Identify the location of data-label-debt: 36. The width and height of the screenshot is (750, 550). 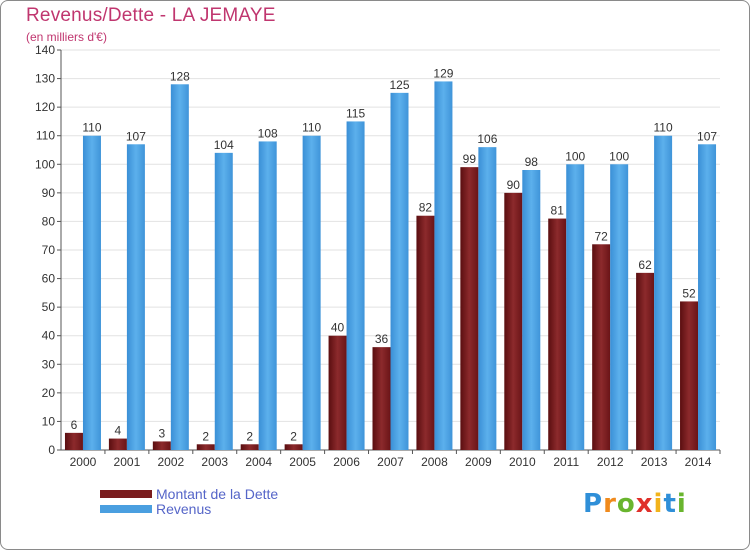
(382, 339).